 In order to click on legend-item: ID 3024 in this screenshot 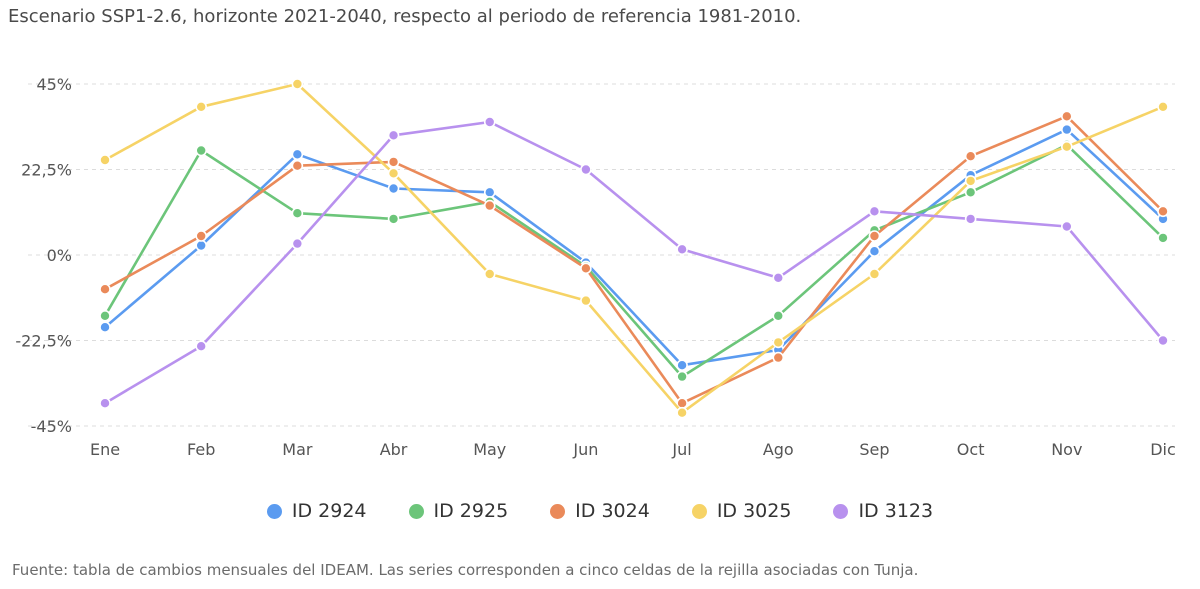, I will do `click(600, 511)`.